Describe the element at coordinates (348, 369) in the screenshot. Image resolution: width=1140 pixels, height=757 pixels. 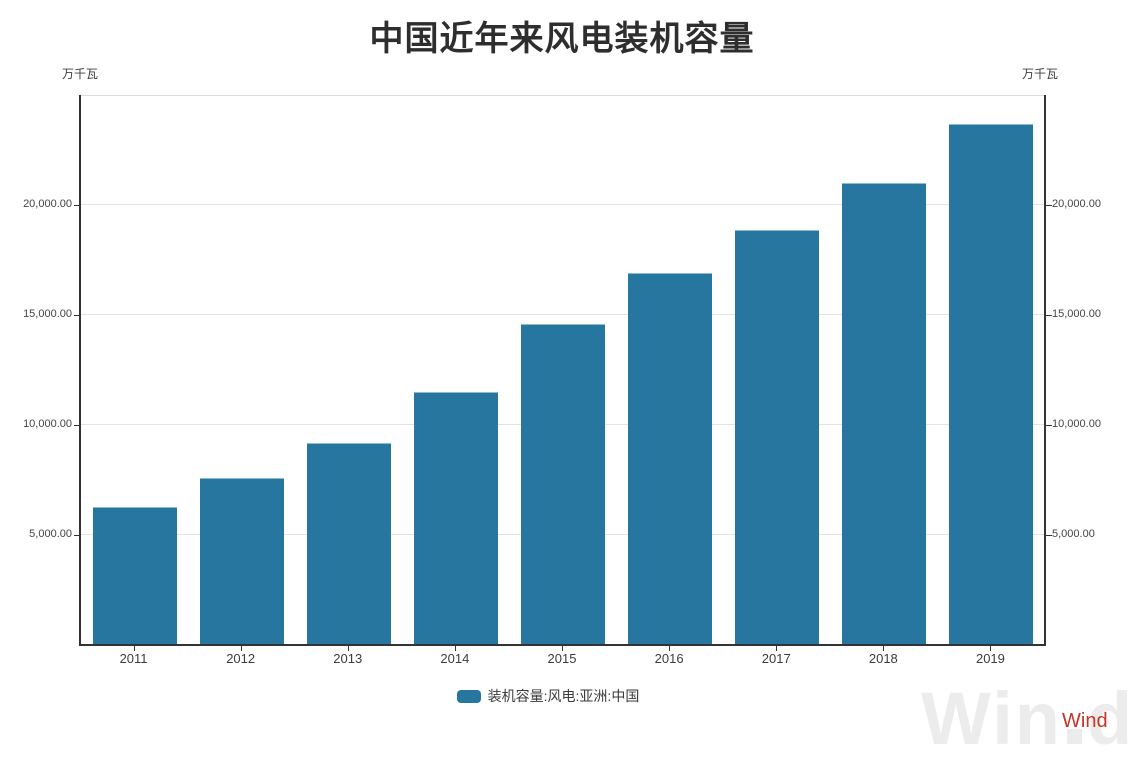
I see `bar-slot-2013` at that location.